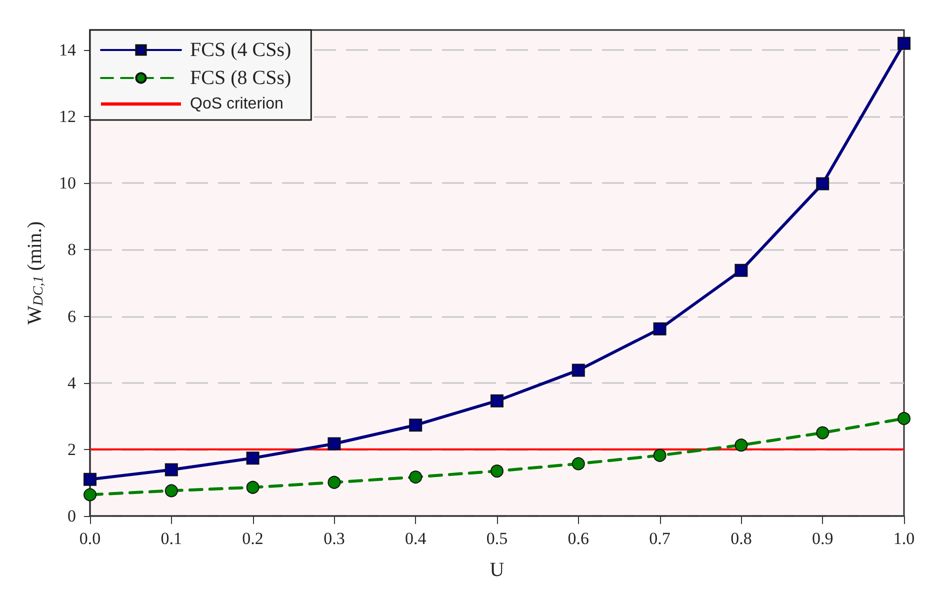 This screenshot has height=604, width=932. I want to click on x-tick-label: 0.1, so click(171, 538).